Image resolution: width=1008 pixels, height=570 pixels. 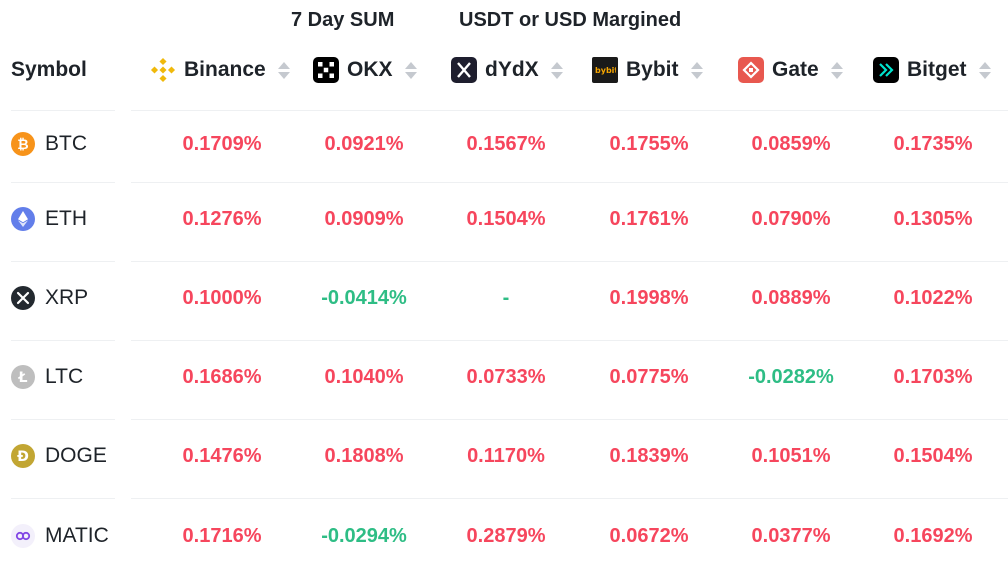 I want to click on ltc-icon: Ł, so click(x=23, y=377).